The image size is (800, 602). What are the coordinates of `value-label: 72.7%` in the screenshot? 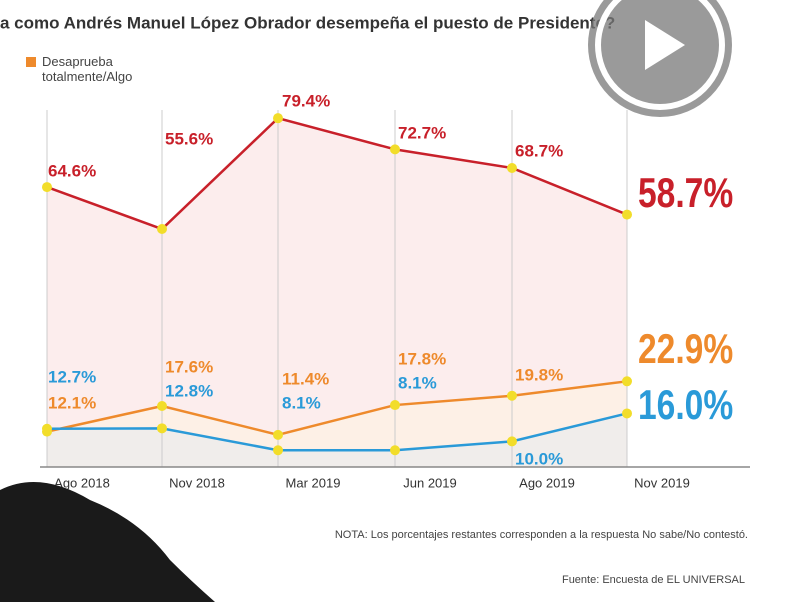 It's located at (422, 132).